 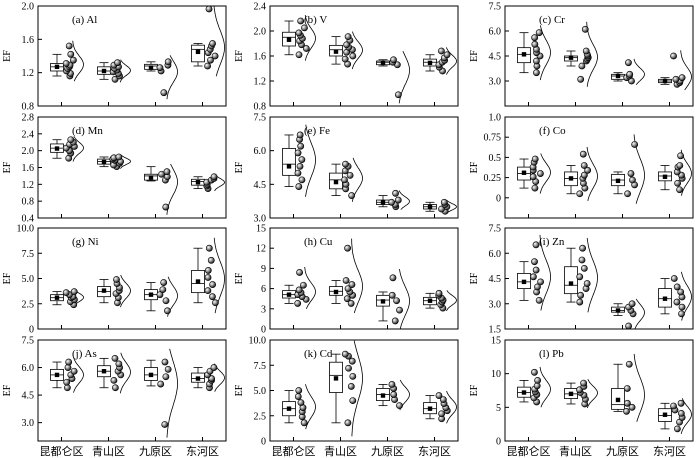 I want to click on y-tick-label: 0.4, so click(x=28, y=219).